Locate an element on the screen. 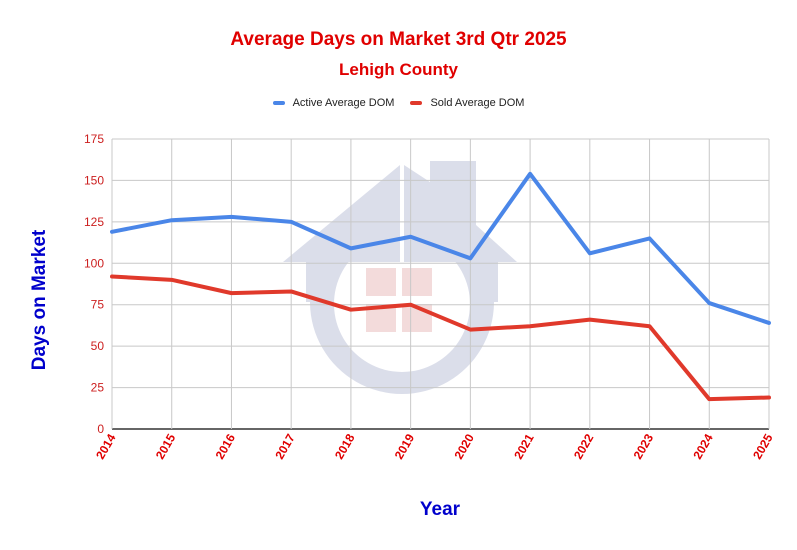 This screenshot has height=550, width=797. x-tick-label: 2025 is located at coordinates (763, 446).